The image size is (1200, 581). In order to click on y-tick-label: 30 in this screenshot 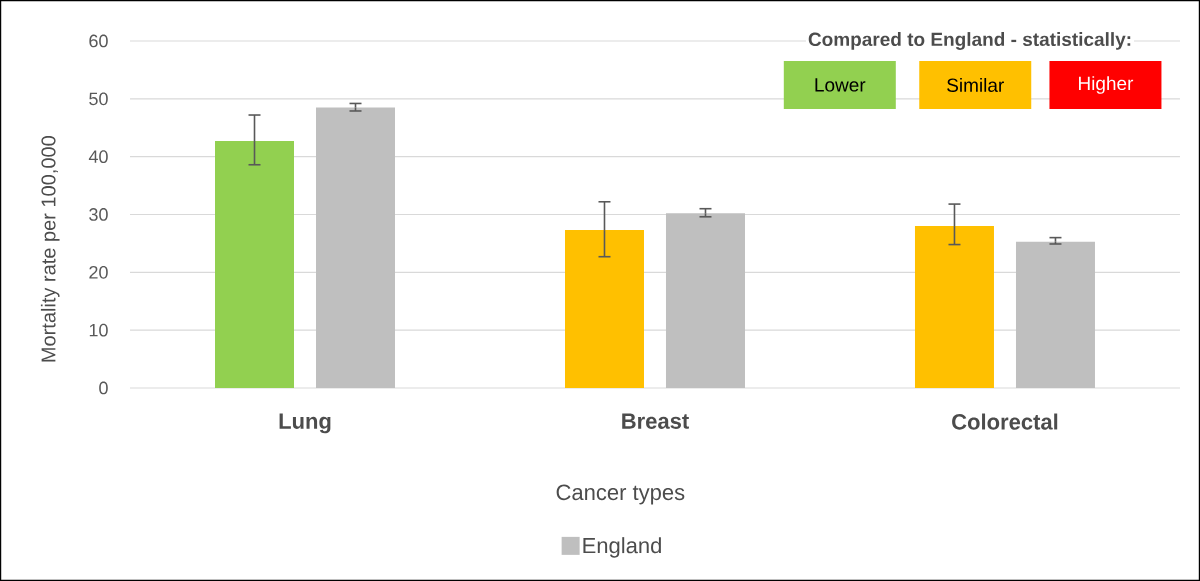, I will do `click(98, 214)`.